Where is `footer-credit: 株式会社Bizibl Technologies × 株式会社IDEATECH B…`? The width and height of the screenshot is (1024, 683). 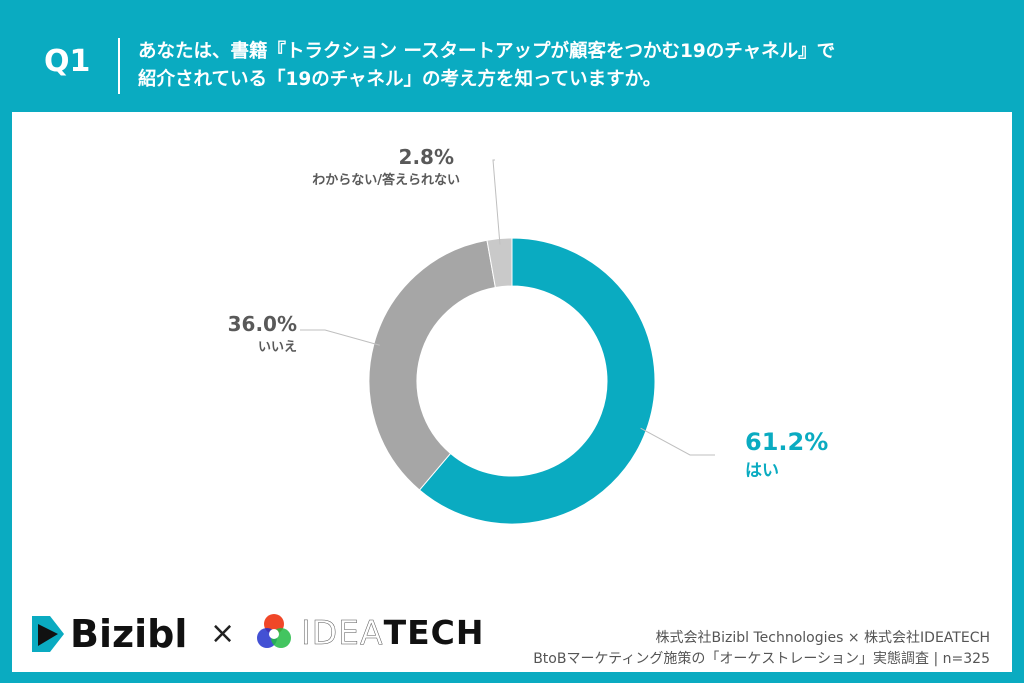 footer-credit: 株式会社Bizibl Technologies × 株式会社IDEATECH B… is located at coordinates (761, 649).